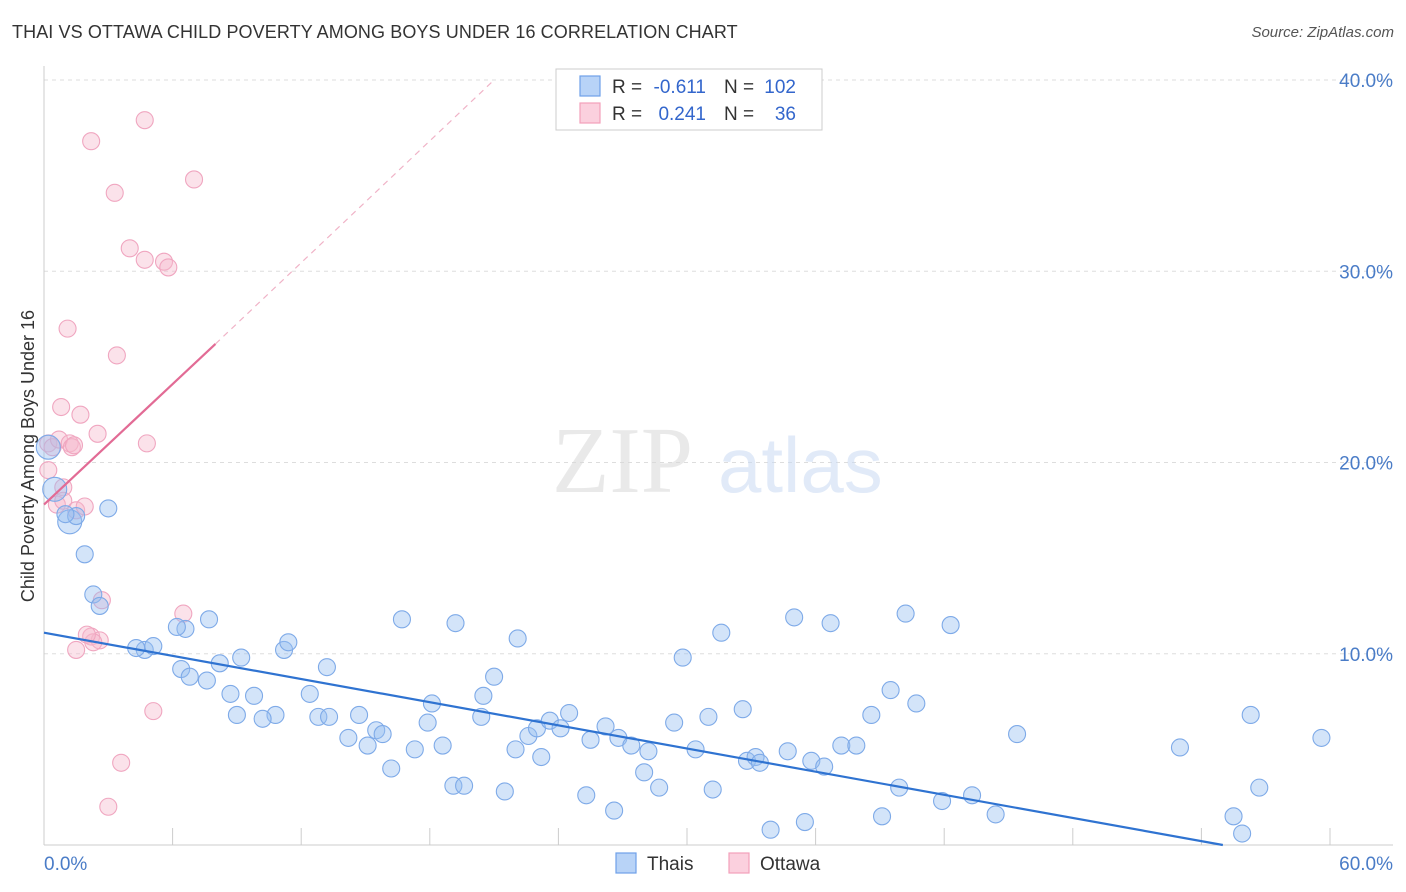 The image size is (1406, 892). What do you see at coordinates (627, 114) in the screenshot?
I see `stats-legend-r-label-ottawa: R =` at bounding box center [627, 114].